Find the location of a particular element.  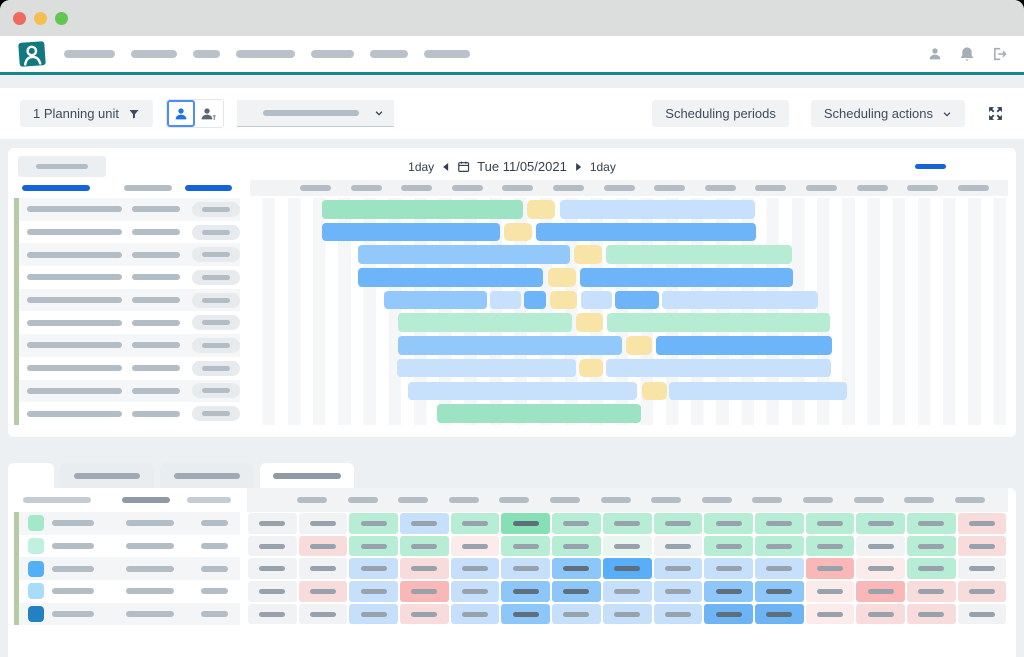

user-icon is located at coordinates (935, 54).